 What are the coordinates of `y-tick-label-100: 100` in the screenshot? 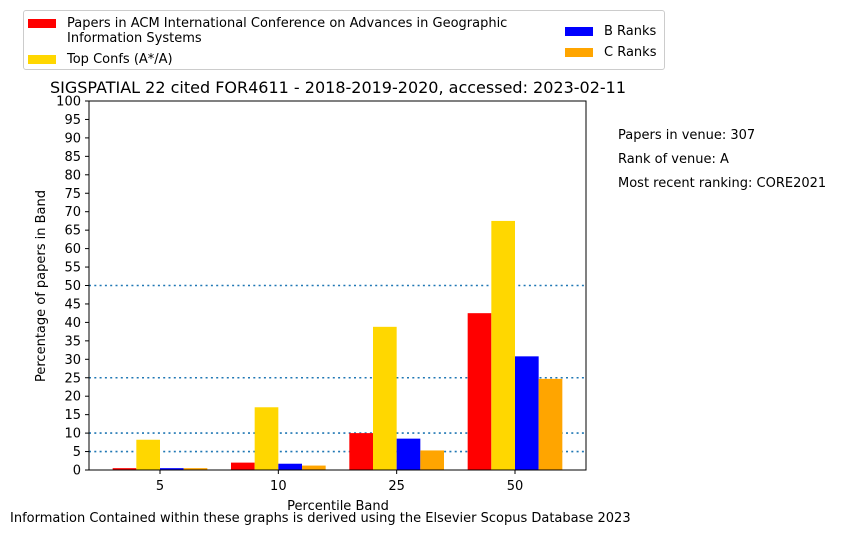 It's located at (68, 102).